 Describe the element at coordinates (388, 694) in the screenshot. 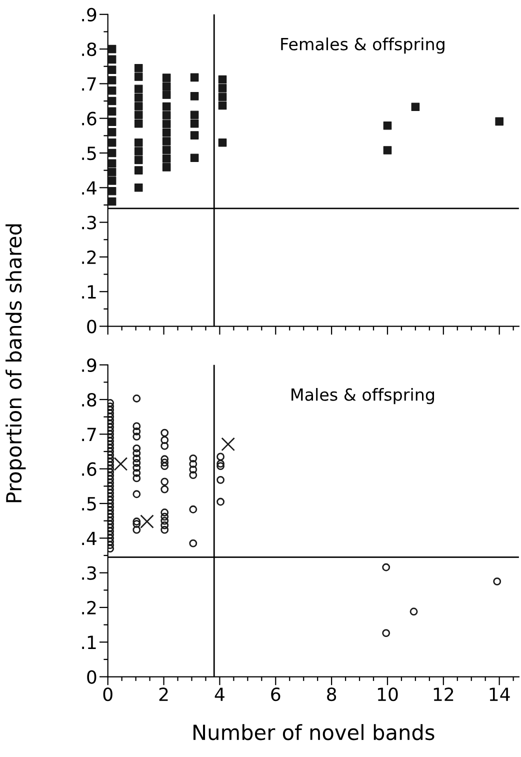

I see `x-tick-label: 10` at that location.